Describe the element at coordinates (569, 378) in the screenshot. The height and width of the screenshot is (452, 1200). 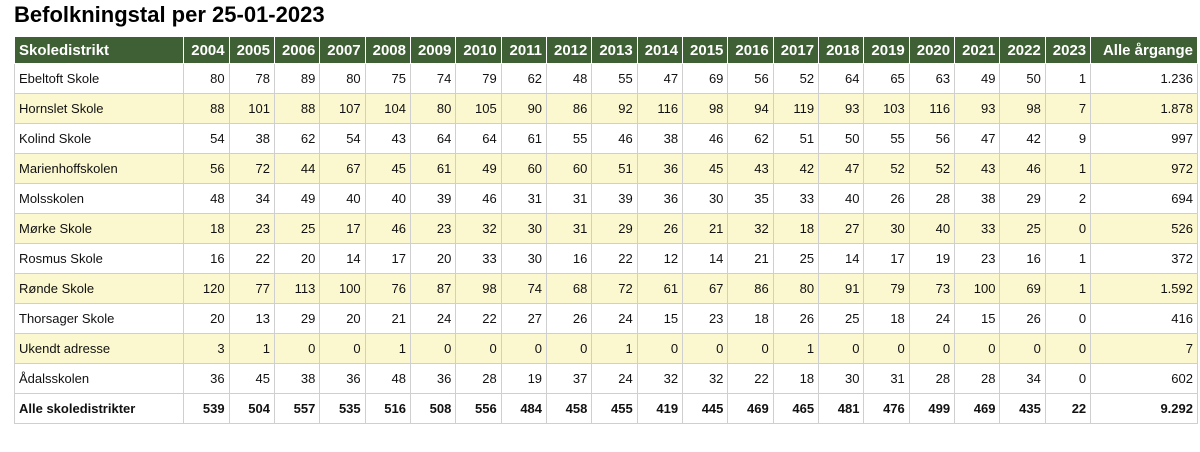
I see `year-count-cell: 37` at that location.